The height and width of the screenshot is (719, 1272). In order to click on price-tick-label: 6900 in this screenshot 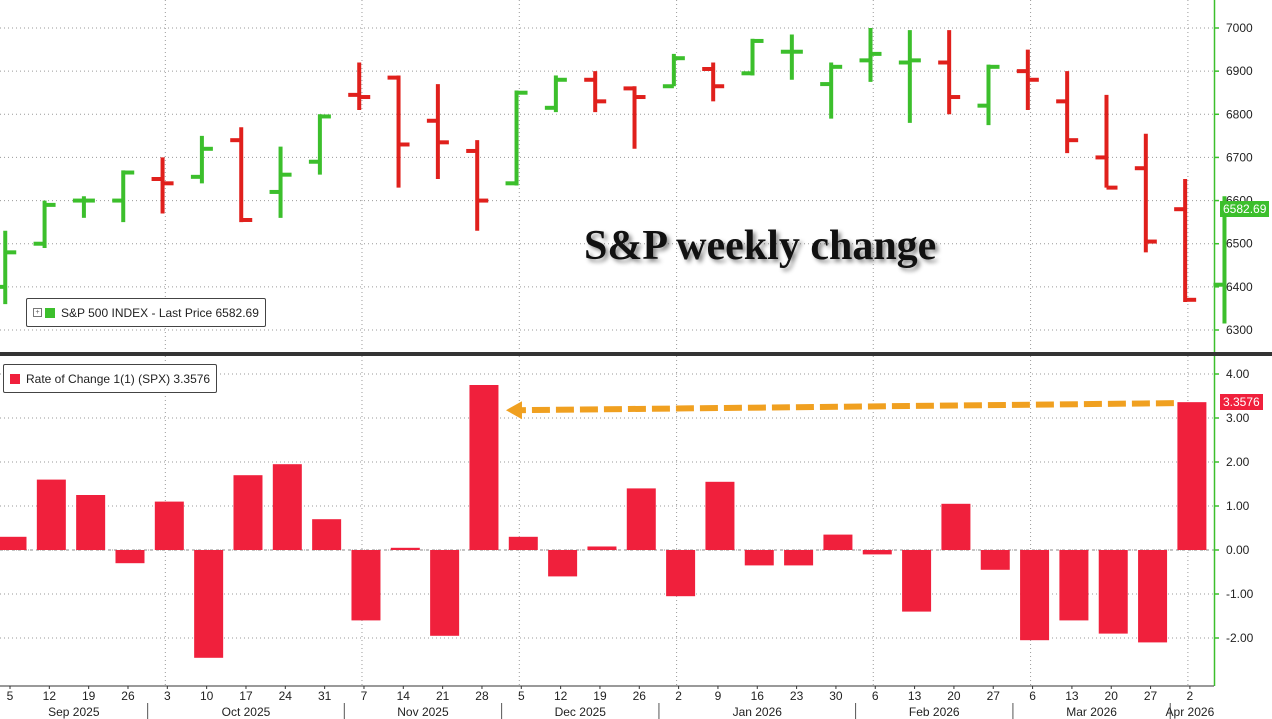, I will do `click(1239, 71)`.